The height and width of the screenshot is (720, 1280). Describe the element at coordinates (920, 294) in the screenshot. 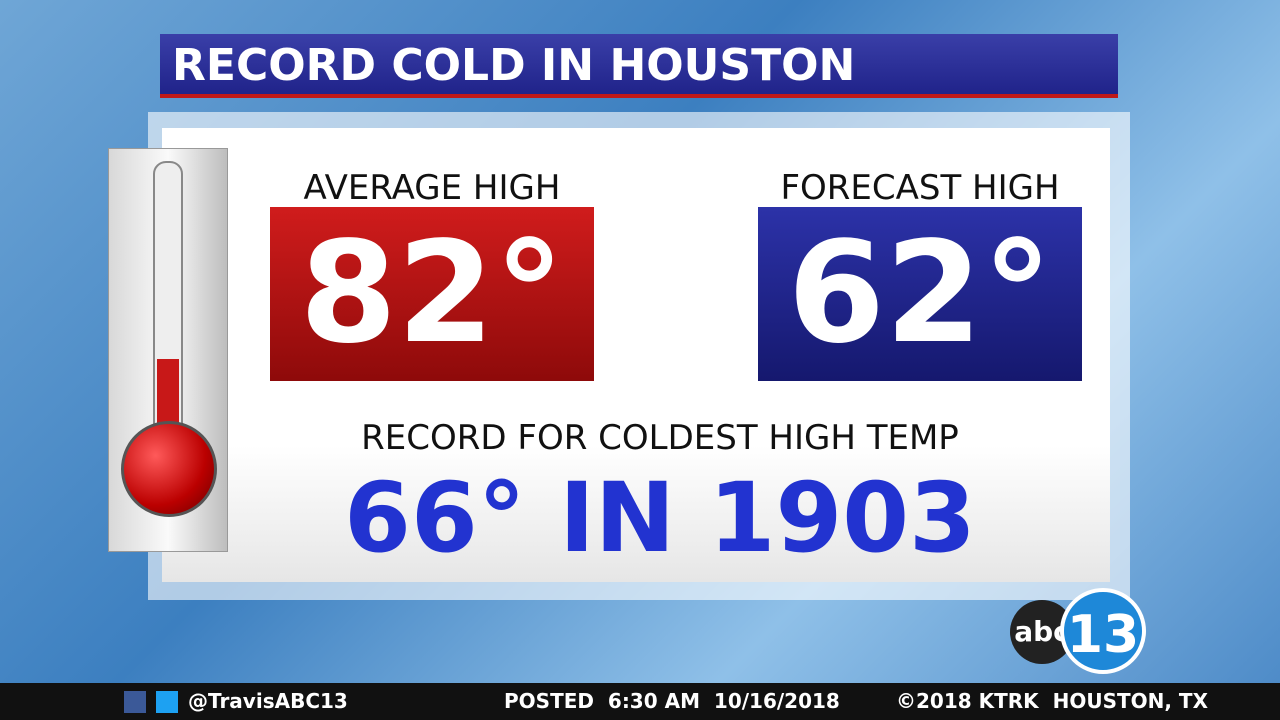

I see `forecast-value: 62°` at that location.